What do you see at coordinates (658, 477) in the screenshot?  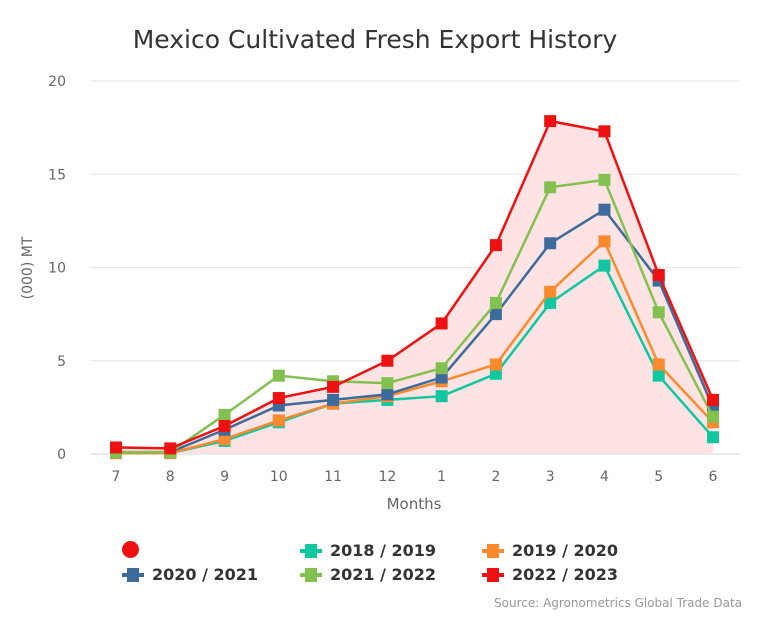 I see `x-tick-label: 5` at bounding box center [658, 477].